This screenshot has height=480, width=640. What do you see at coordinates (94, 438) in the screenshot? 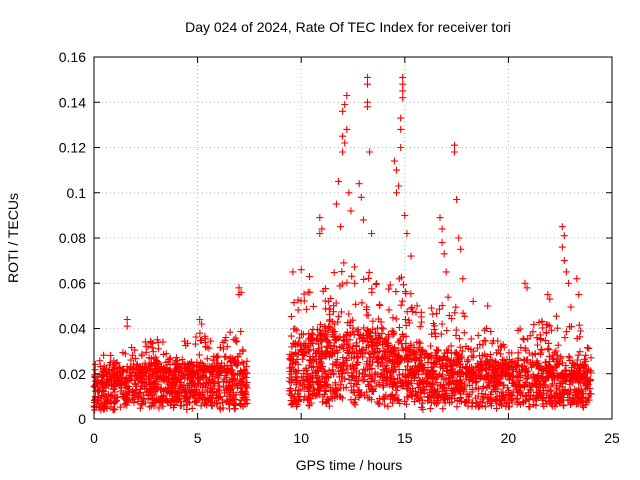
I see `x-tick-label: 0` at bounding box center [94, 438].